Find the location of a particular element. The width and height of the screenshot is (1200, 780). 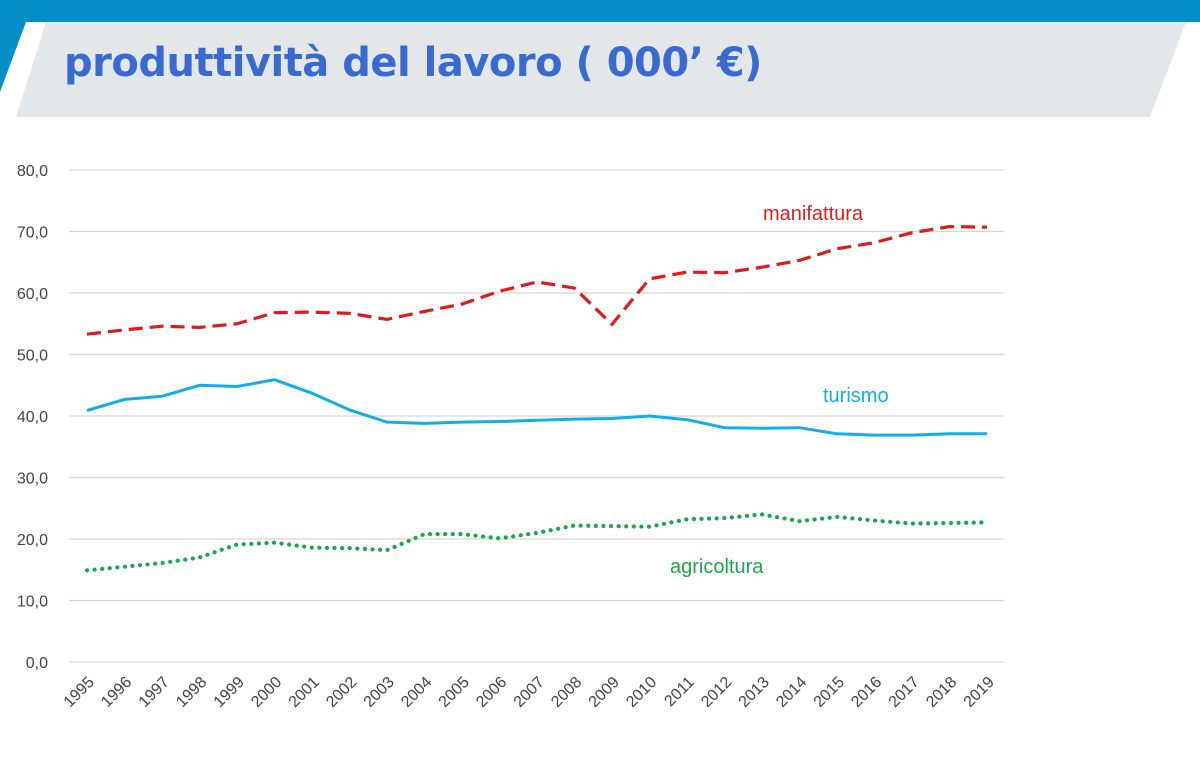

header-accent-bar is located at coordinates (600, 11).